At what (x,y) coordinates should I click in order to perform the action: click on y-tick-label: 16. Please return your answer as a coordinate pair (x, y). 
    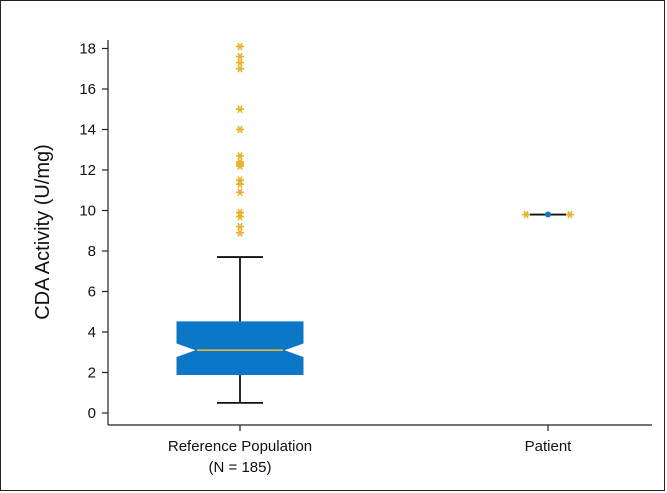
    Looking at the image, I should click on (87, 89).